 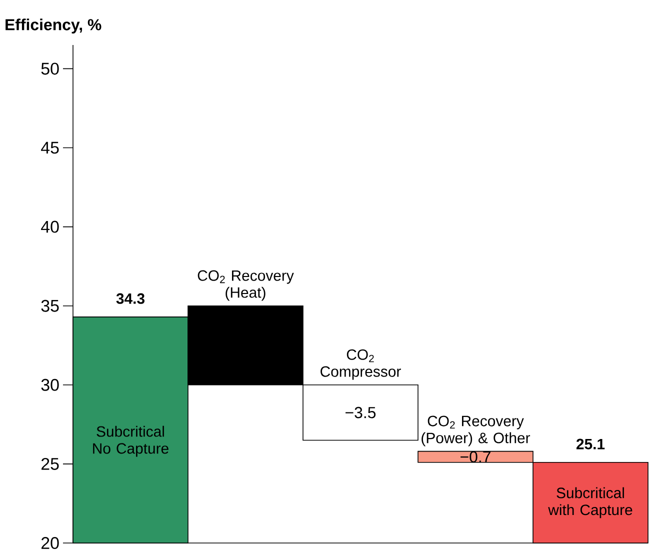 What do you see at coordinates (50, 384) in the screenshot?
I see `y-tick-label: 30` at bounding box center [50, 384].